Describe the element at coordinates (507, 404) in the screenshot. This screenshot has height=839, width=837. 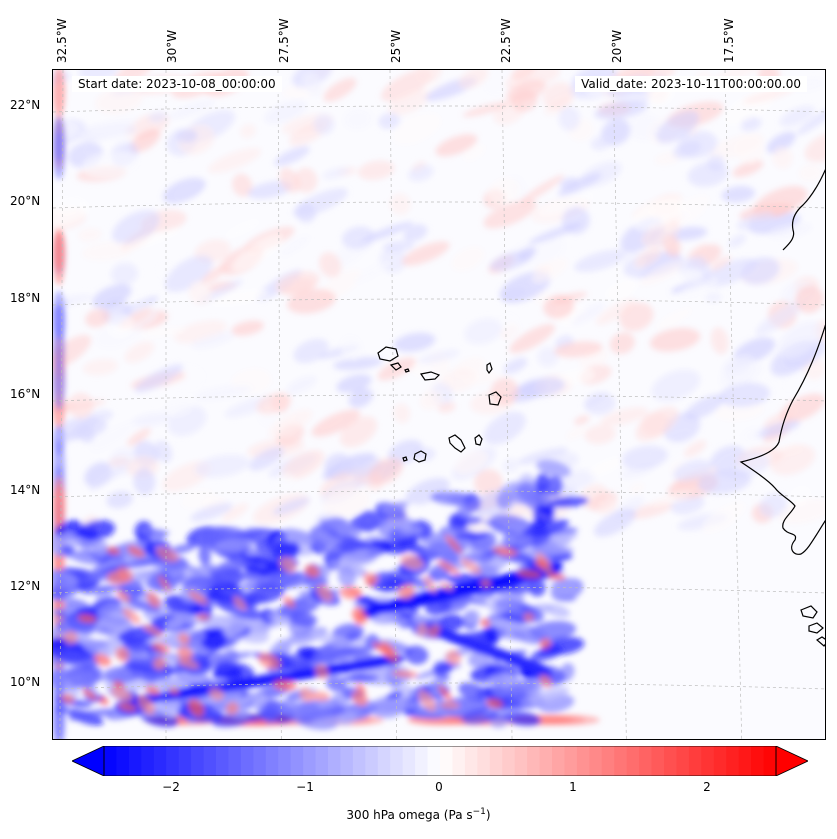
I see `meridian-line` at that location.